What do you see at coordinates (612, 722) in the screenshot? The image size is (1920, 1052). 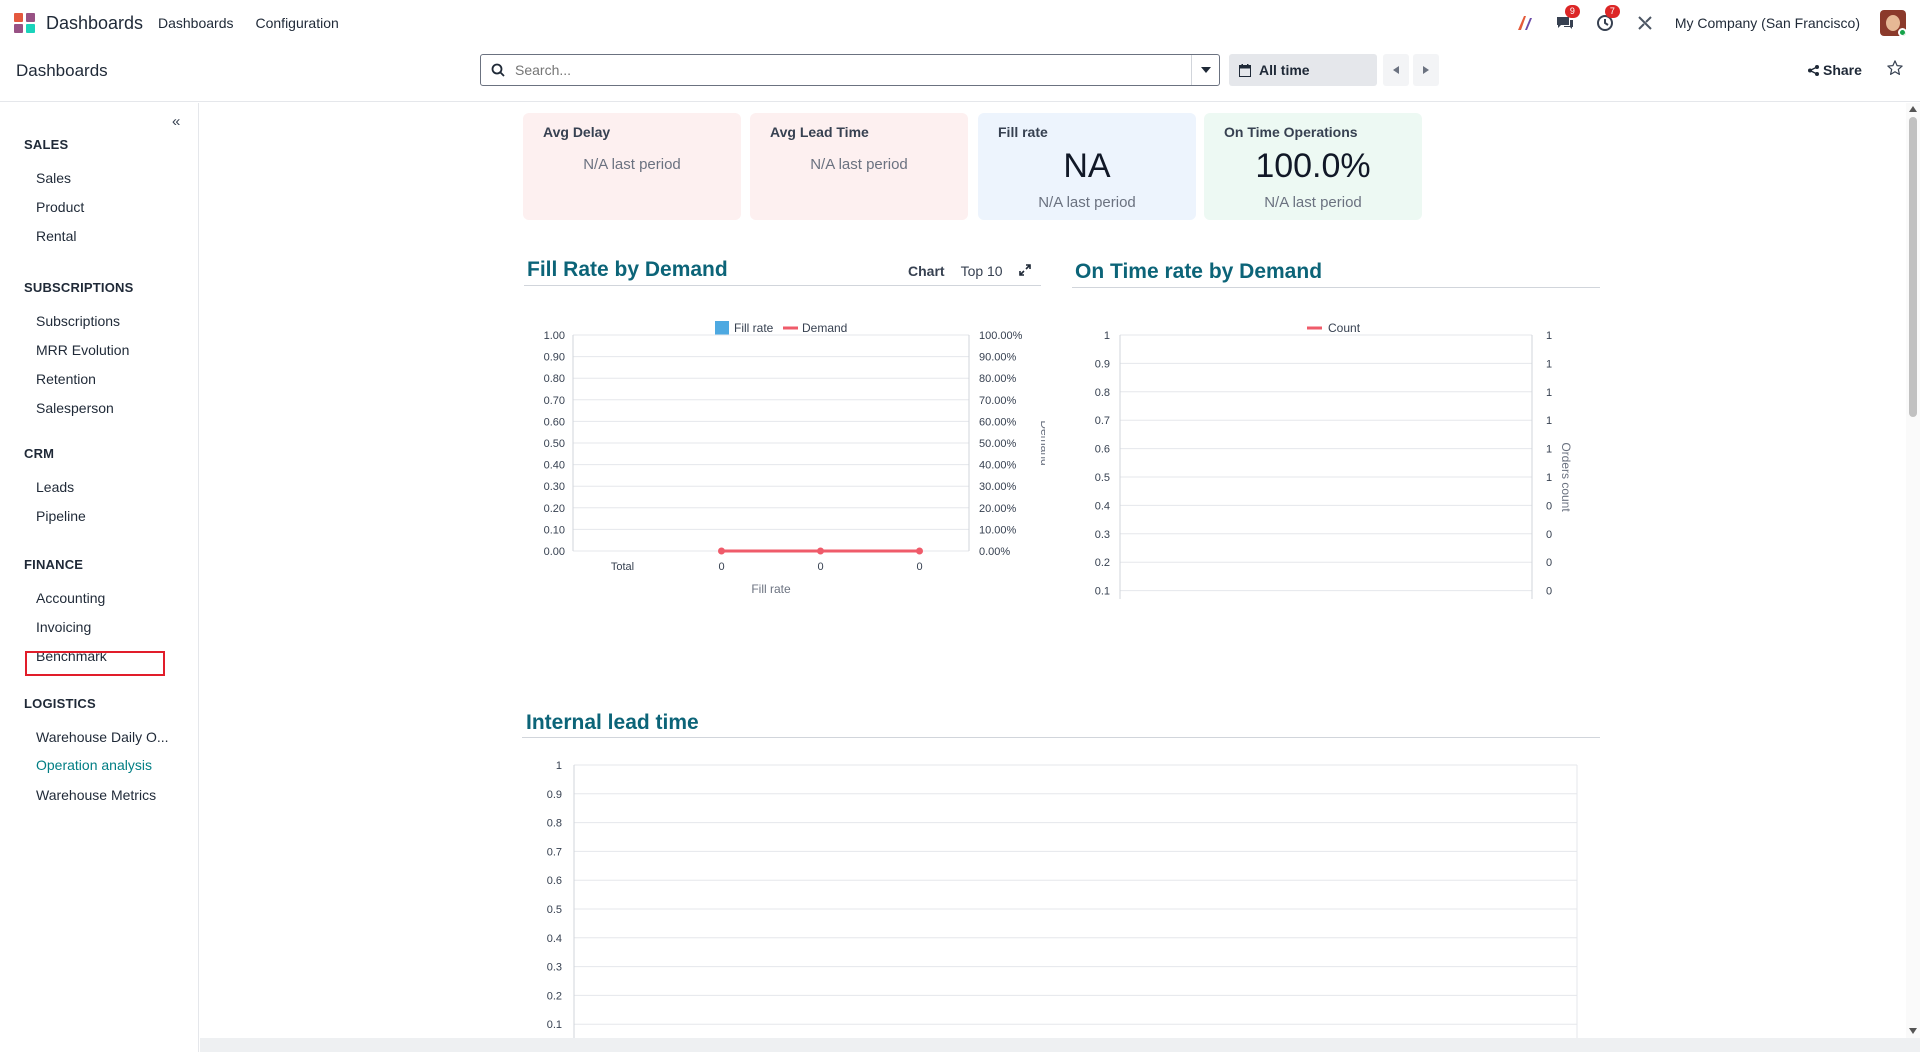 I see `lead-time-chart-title: Internal lead time` at bounding box center [612, 722].